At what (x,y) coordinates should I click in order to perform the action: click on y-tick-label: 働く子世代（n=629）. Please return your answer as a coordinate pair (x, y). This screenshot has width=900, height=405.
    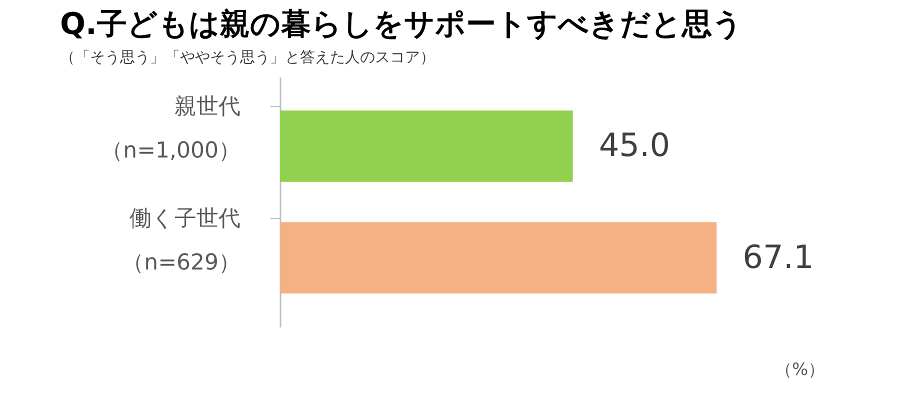
    Looking at the image, I should click on (181, 241).